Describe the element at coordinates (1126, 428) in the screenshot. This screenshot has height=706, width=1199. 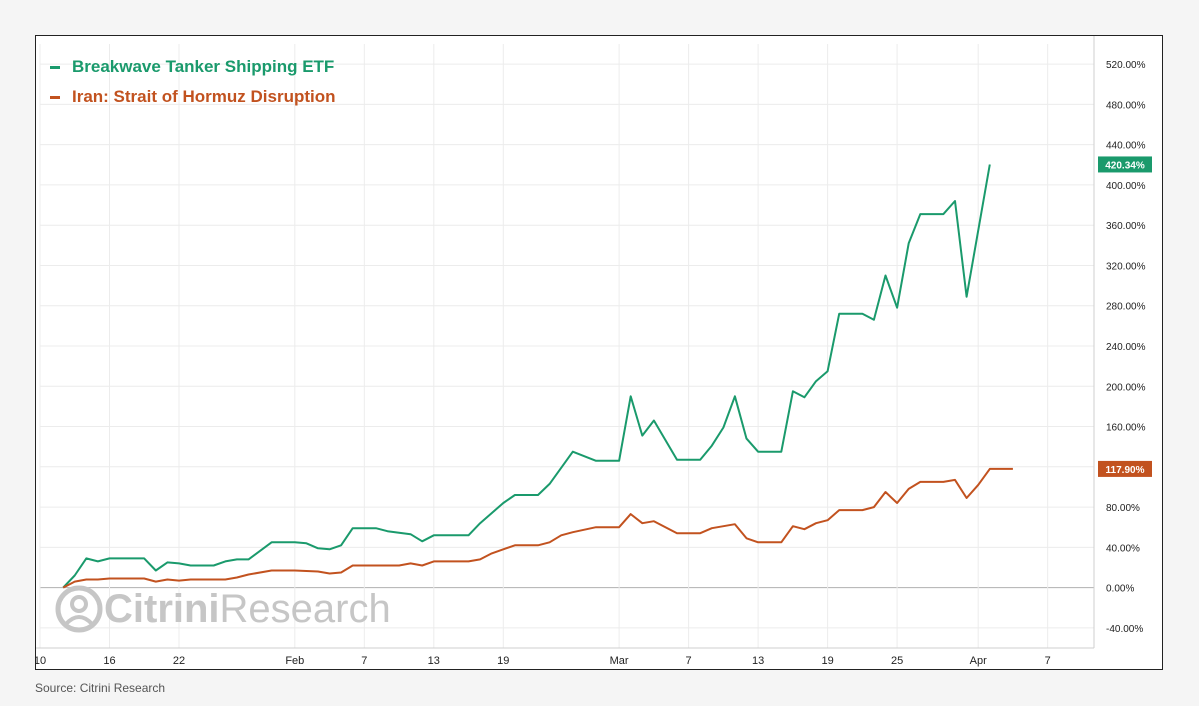
I see `y-tick-label: 160.00%` at that location.